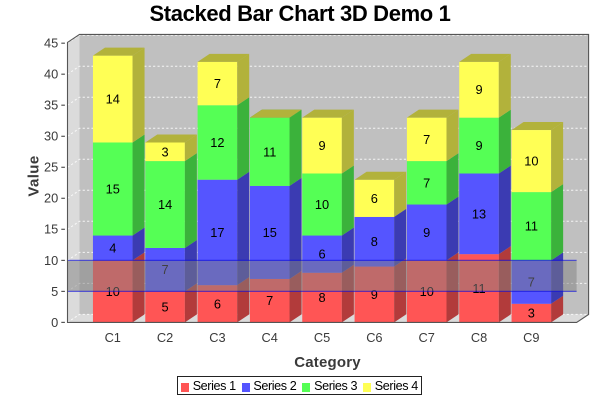 The height and width of the screenshot is (400, 600). Describe the element at coordinates (531, 337) in the screenshot. I see `svg-text: C9` at that location.